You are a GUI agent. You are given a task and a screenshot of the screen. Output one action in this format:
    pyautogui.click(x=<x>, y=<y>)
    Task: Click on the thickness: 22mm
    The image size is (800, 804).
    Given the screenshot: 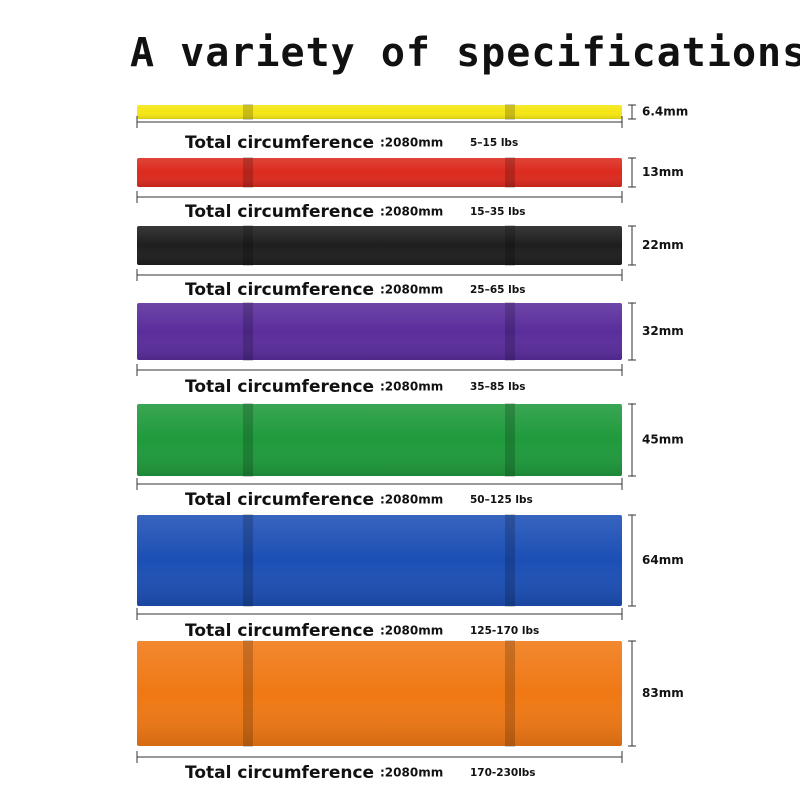 What is the action you would take?
    pyautogui.click(x=663, y=245)
    